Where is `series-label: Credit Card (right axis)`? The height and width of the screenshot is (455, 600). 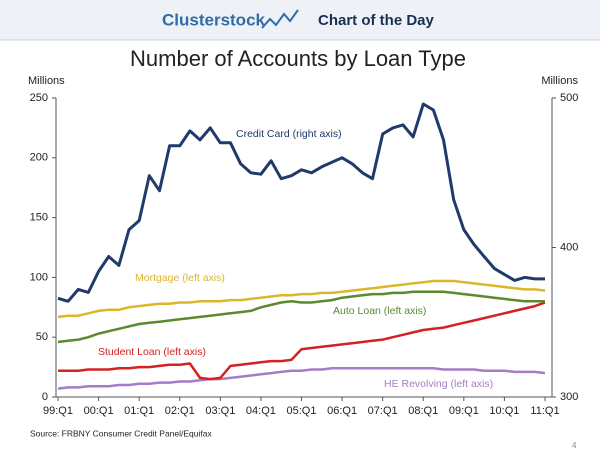 series-label: Credit Card (right axis) is located at coordinates (289, 134).